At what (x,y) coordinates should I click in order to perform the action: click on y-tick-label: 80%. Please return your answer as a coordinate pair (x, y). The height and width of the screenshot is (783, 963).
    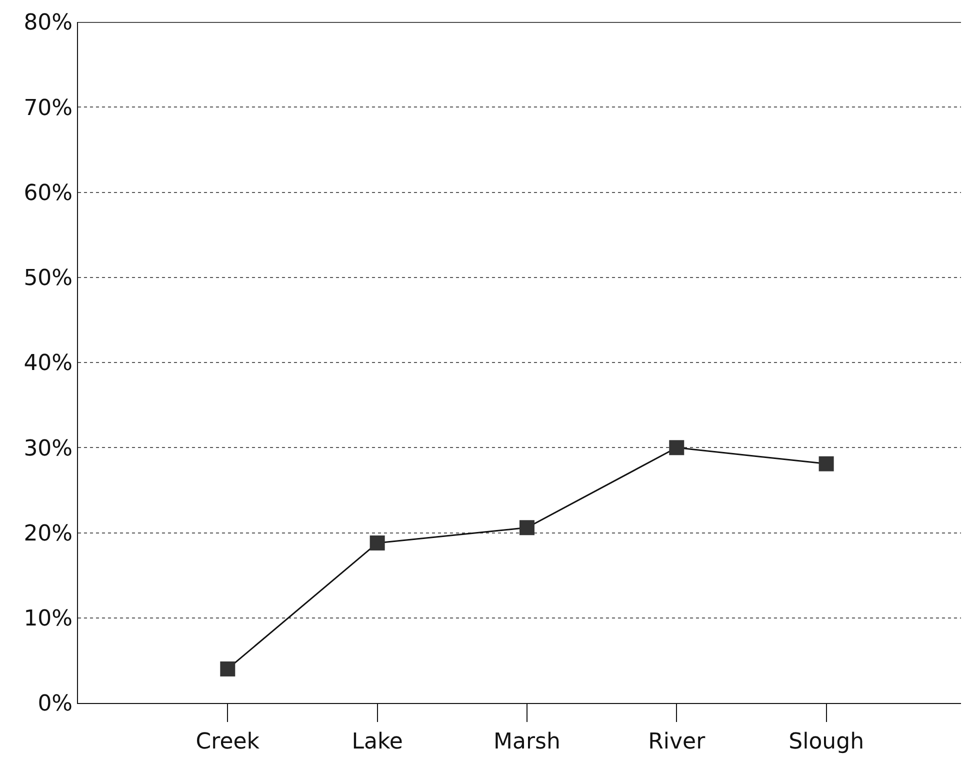
    Looking at the image, I should click on (48, 23).